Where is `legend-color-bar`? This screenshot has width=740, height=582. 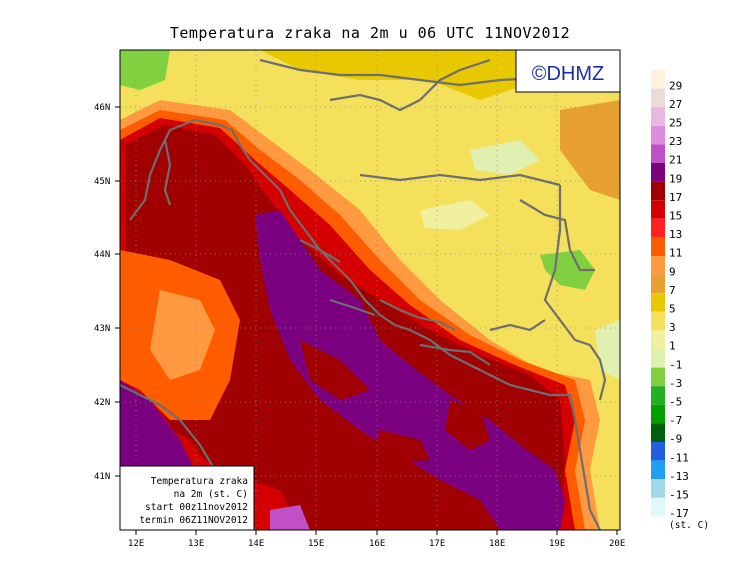
legend-color-bar is located at coordinates (658, 293).